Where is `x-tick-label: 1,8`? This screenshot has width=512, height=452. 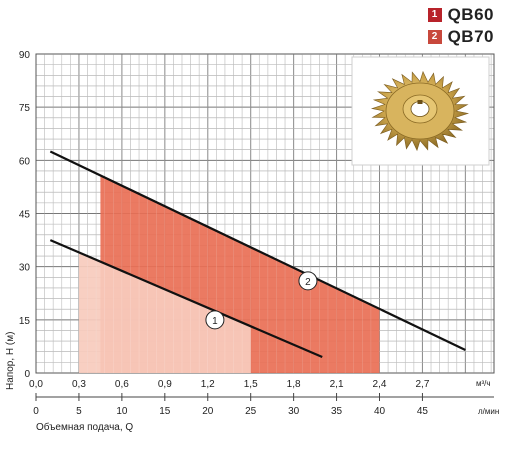
x-tick-label: 1,8 is located at coordinates (294, 384).